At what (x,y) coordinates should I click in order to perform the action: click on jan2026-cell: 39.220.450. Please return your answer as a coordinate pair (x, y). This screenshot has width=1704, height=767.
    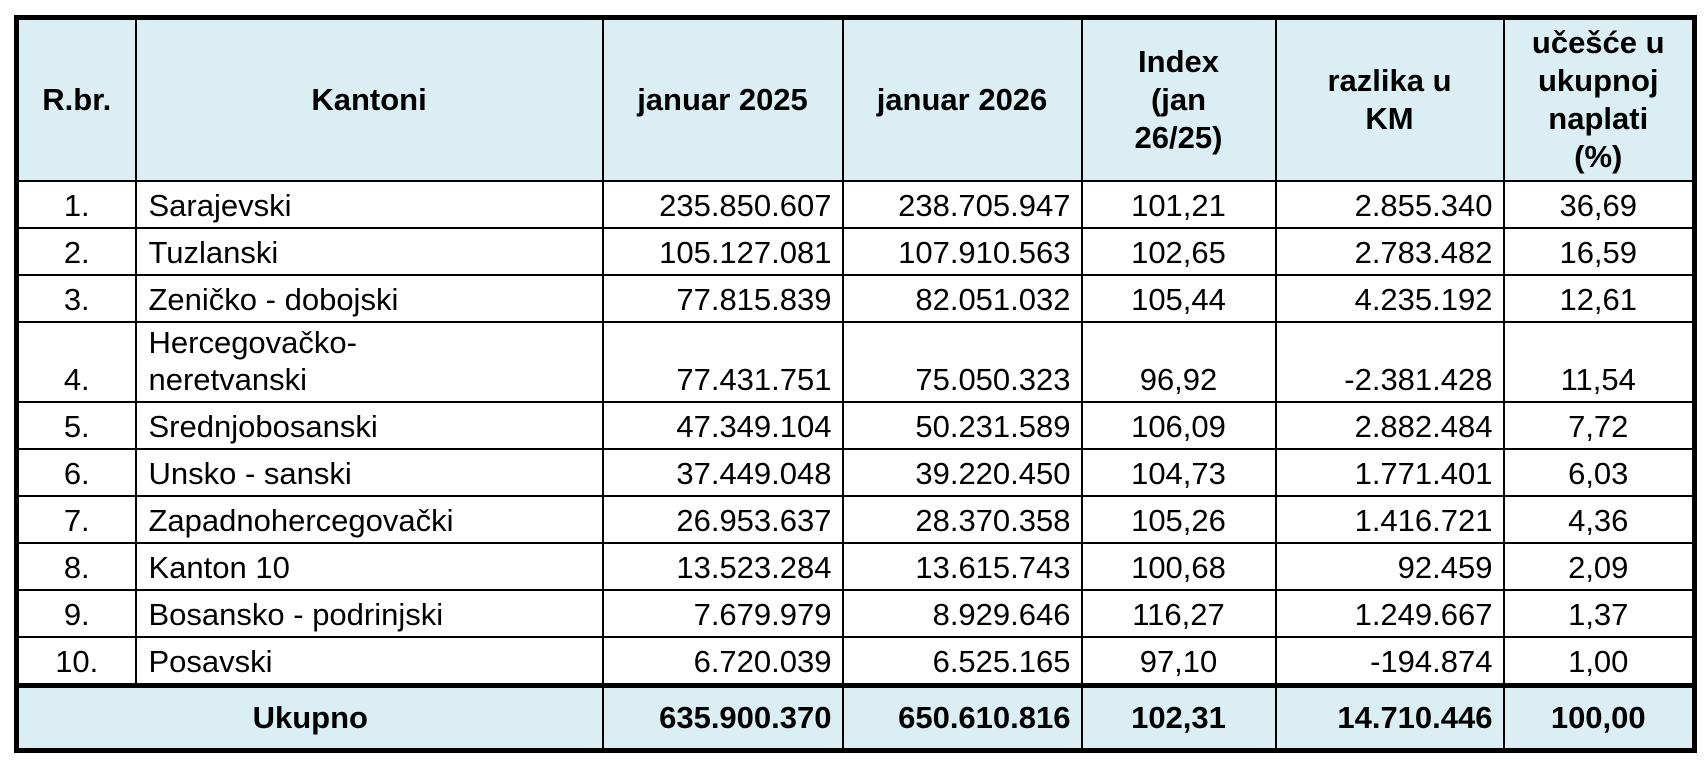
    Looking at the image, I should click on (962, 472).